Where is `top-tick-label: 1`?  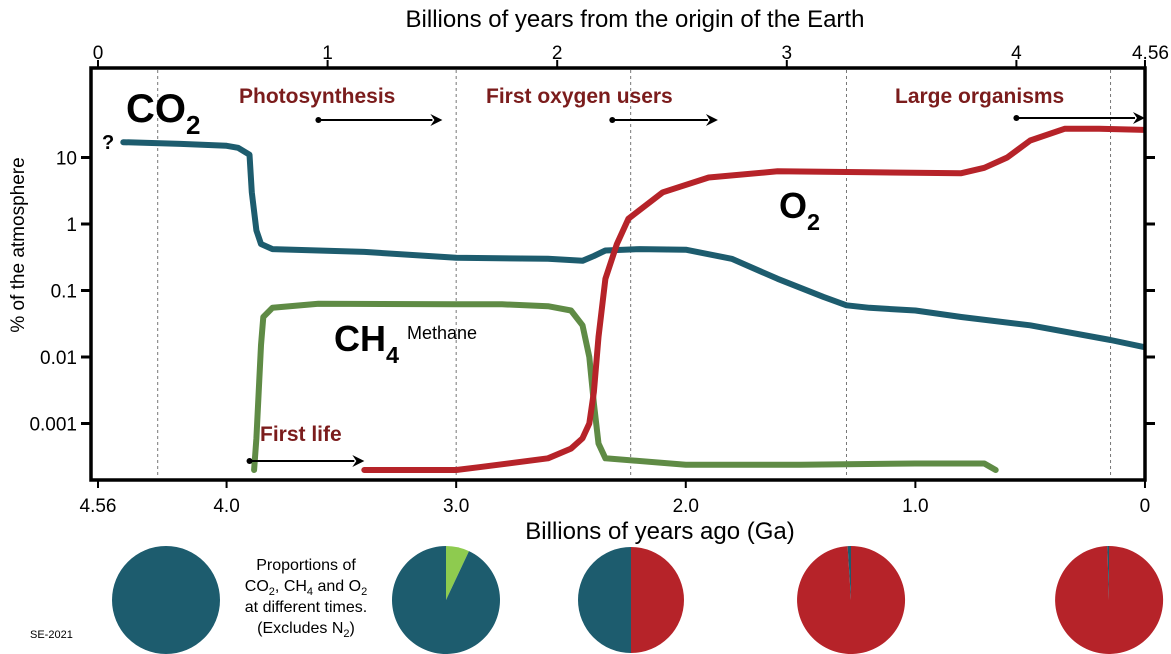 top-tick-label: 1 is located at coordinates (327, 53).